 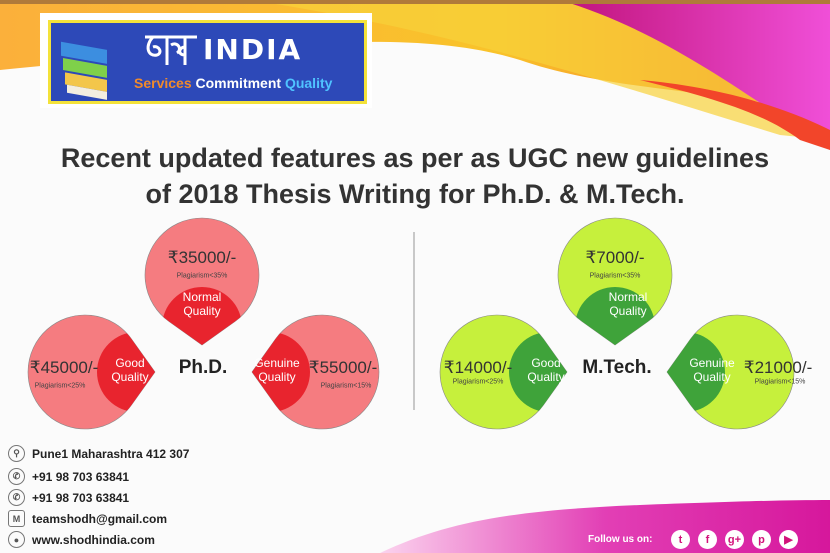 I want to click on phd-good-plagiarism: Plagiarism<25%, so click(x=60, y=386).